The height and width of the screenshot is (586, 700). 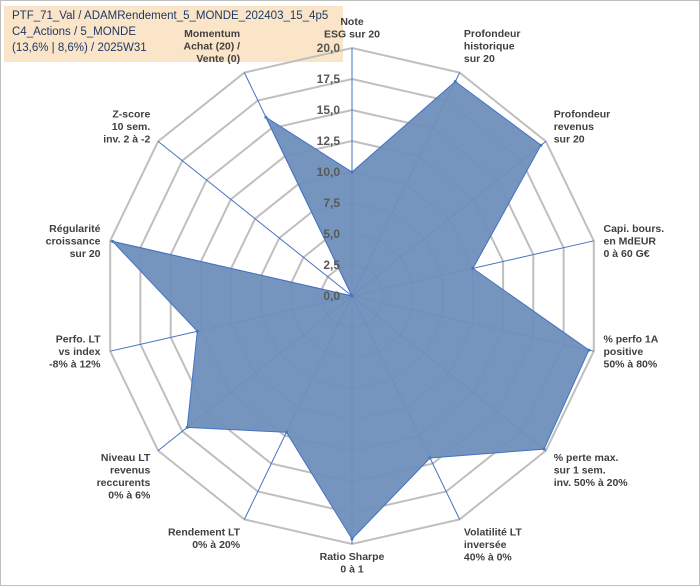 What do you see at coordinates (218, 59) in the screenshot?
I see `axis-label-line: Vente (0)` at bounding box center [218, 59].